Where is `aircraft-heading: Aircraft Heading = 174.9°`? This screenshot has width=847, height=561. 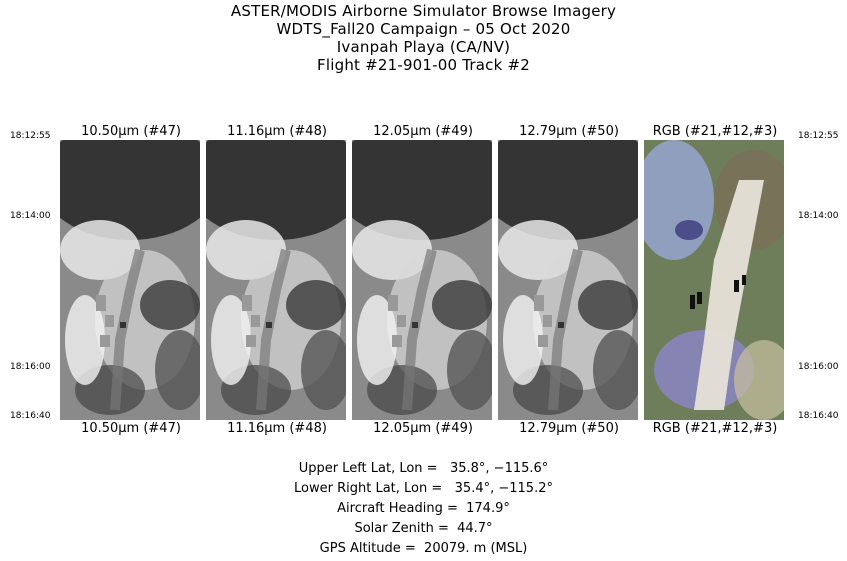
aircraft-heading: Aircraft Heading = 174.9° is located at coordinates (423, 508).